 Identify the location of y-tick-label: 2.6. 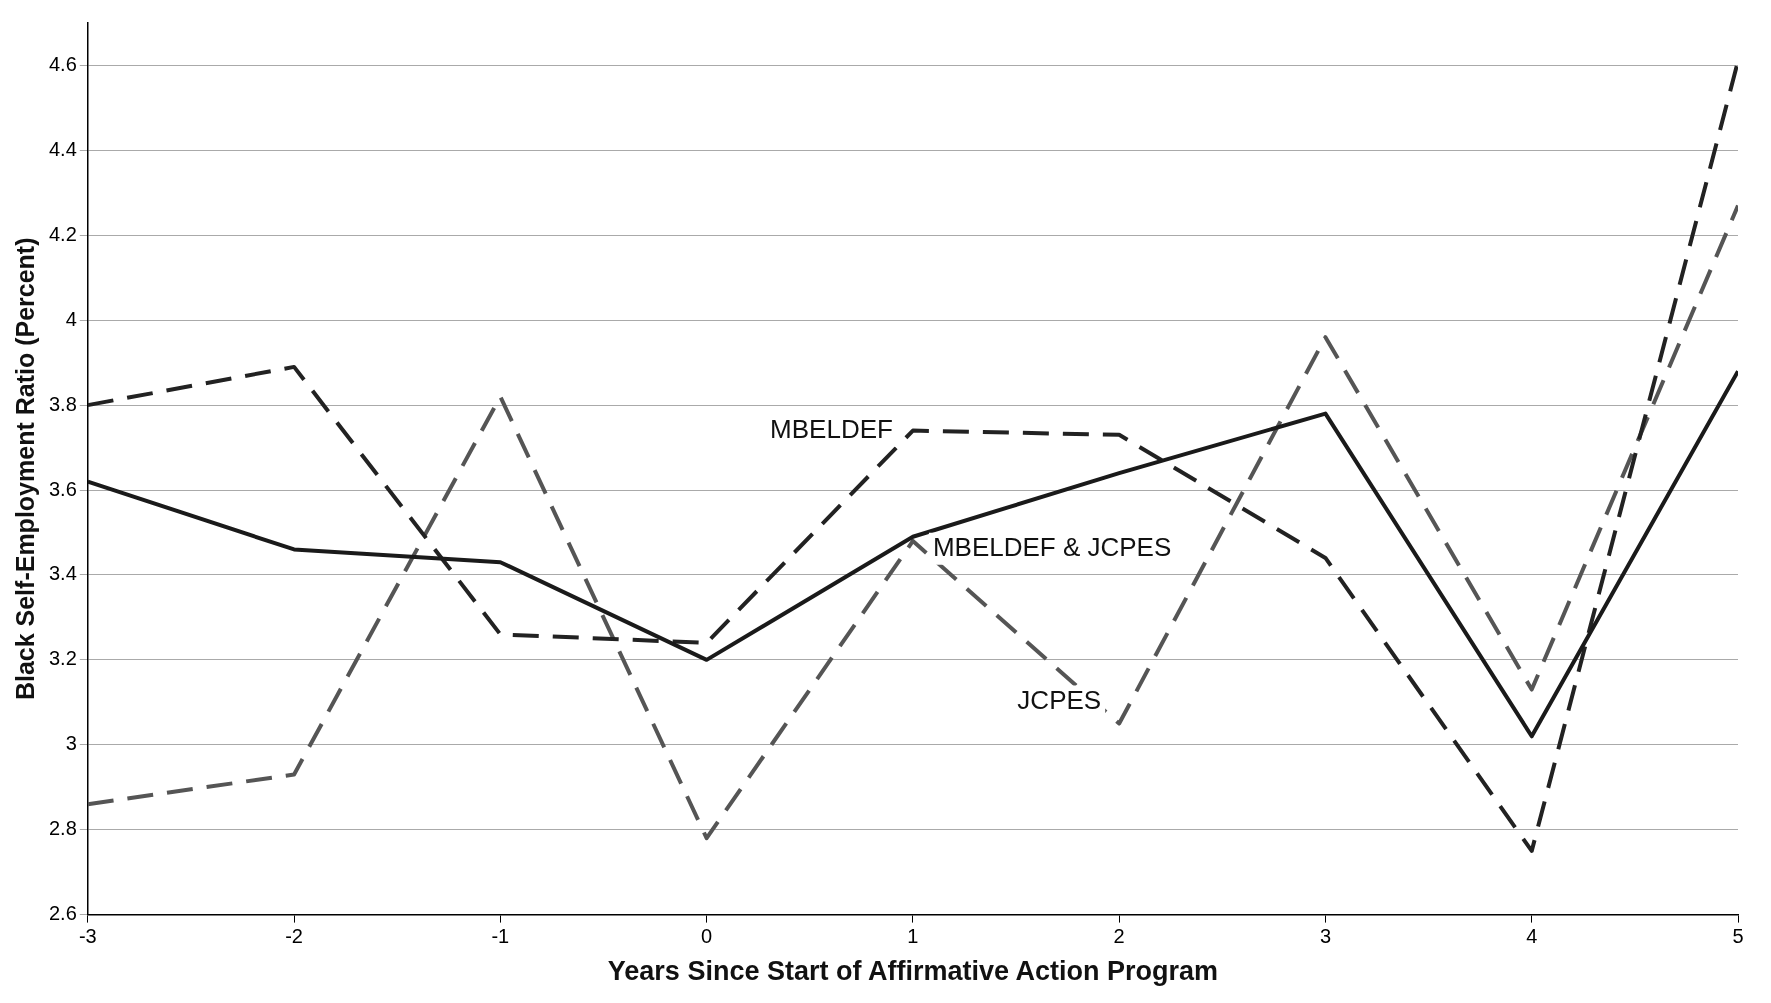
(62, 913).